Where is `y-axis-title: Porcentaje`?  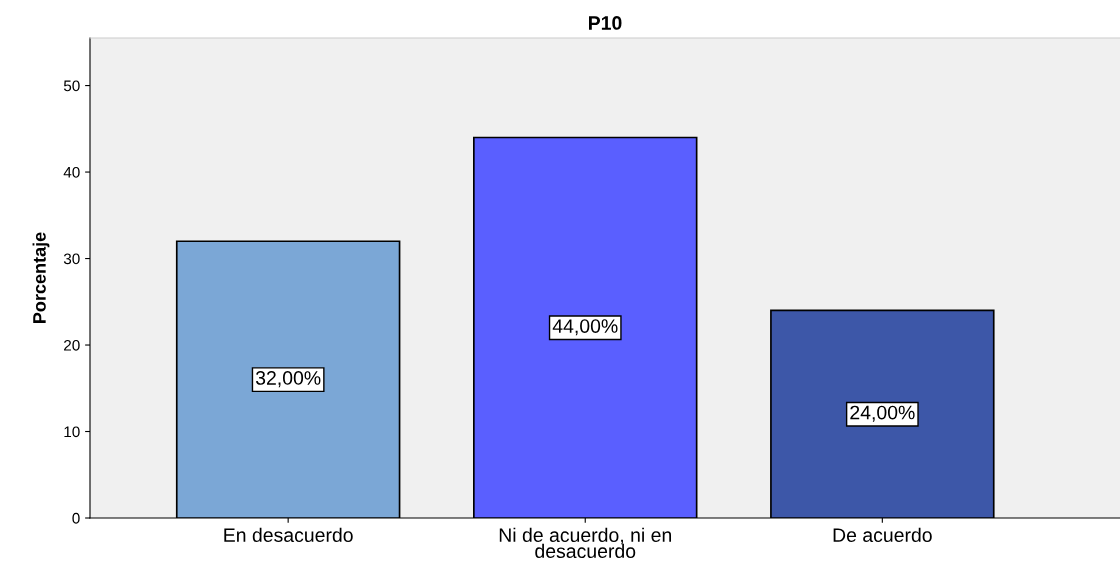
y-axis-title: Porcentaje is located at coordinates (41, 277).